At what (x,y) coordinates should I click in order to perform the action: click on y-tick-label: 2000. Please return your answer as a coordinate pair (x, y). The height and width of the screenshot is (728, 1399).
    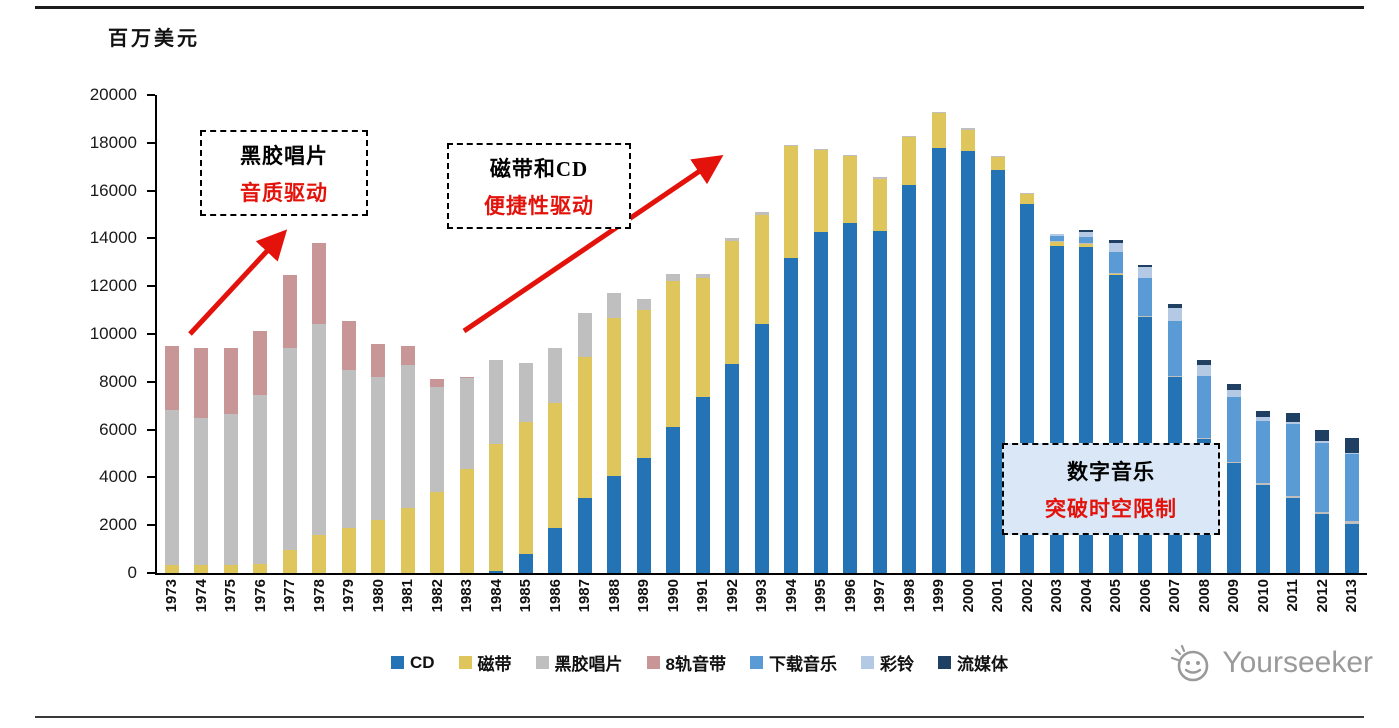
    Looking at the image, I should click on (118, 525).